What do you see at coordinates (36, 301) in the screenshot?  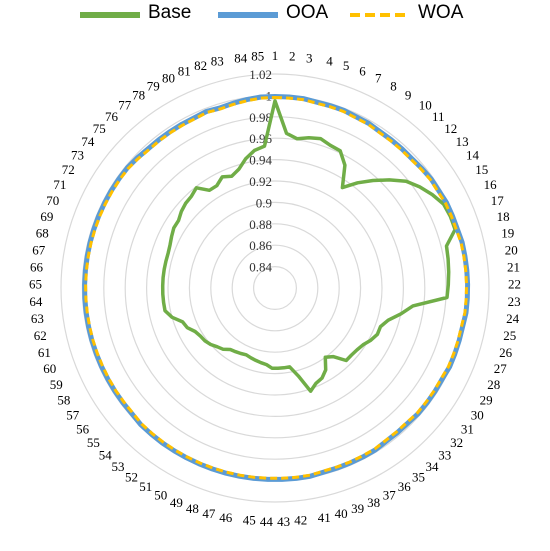 I see `category-label-64: 64` at bounding box center [36, 301].